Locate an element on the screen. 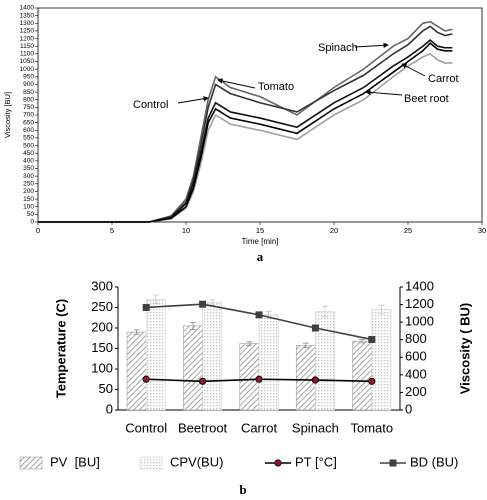 Image resolution: width=487 pixels, height=500 pixels. x-tick-label: Tomato is located at coordinates (371, 427).